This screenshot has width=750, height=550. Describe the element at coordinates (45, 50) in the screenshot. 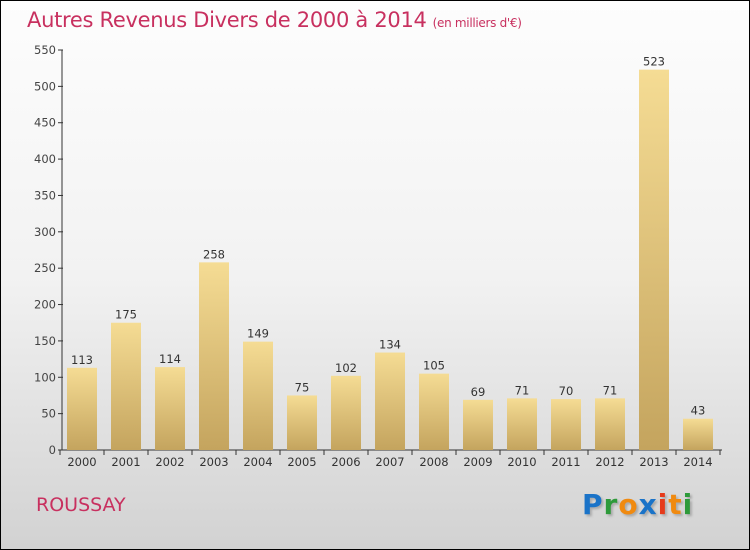

I see `y-tick-label: 550` at that location.